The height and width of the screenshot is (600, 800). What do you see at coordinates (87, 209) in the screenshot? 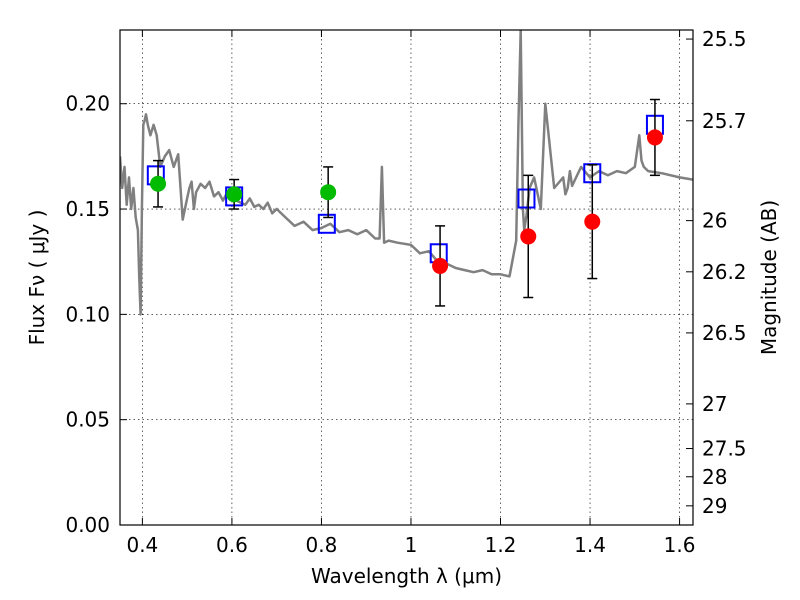
I see `y-tick-label: 0.15` at bounding box center [87, 209].